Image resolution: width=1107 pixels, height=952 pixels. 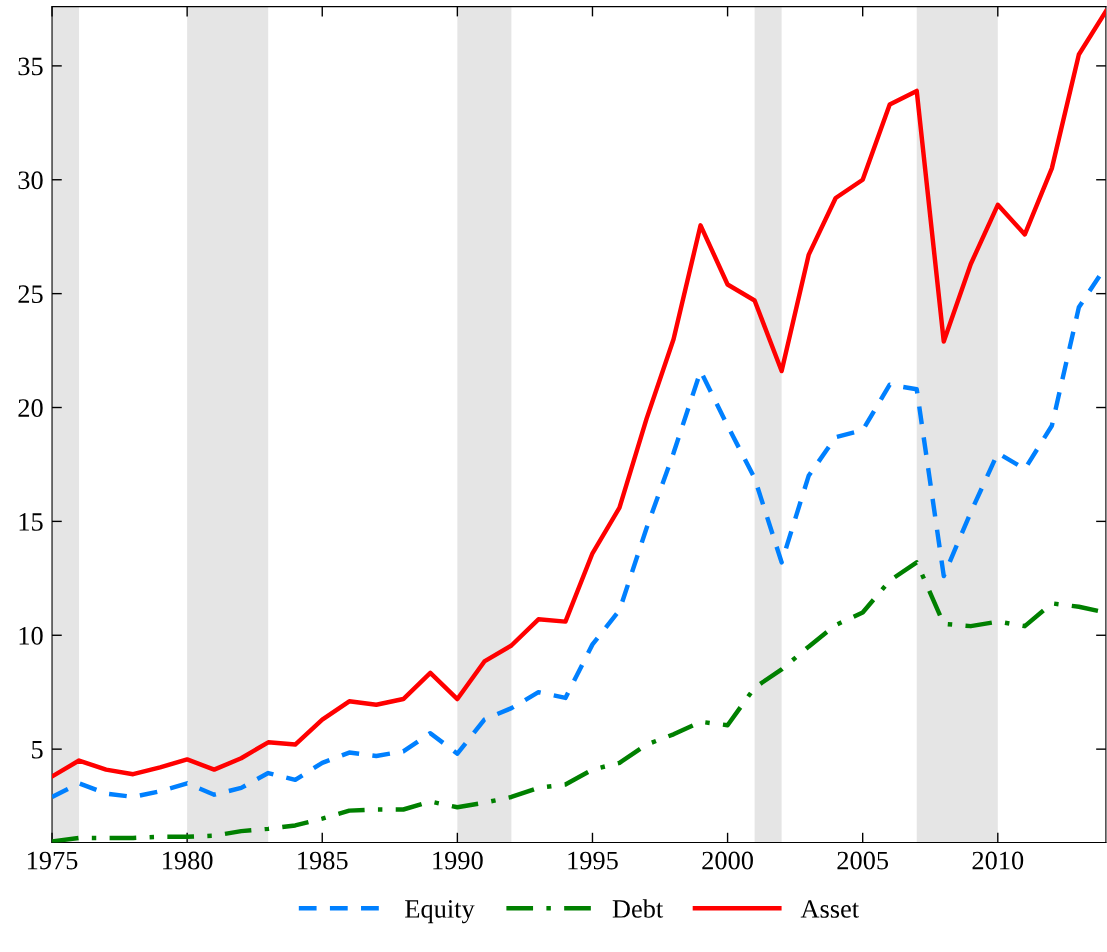 I want to click on x-tick-label: 2005, so click(x=863, y=860).